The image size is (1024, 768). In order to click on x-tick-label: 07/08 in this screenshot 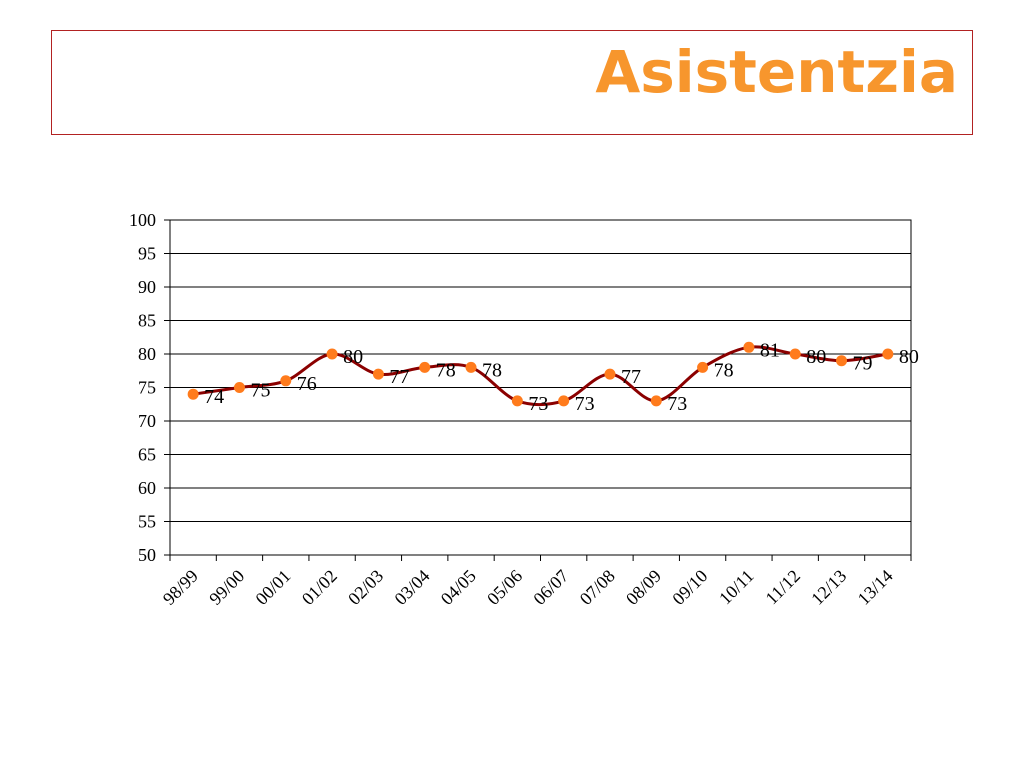, I will do `click(597, 587)`.